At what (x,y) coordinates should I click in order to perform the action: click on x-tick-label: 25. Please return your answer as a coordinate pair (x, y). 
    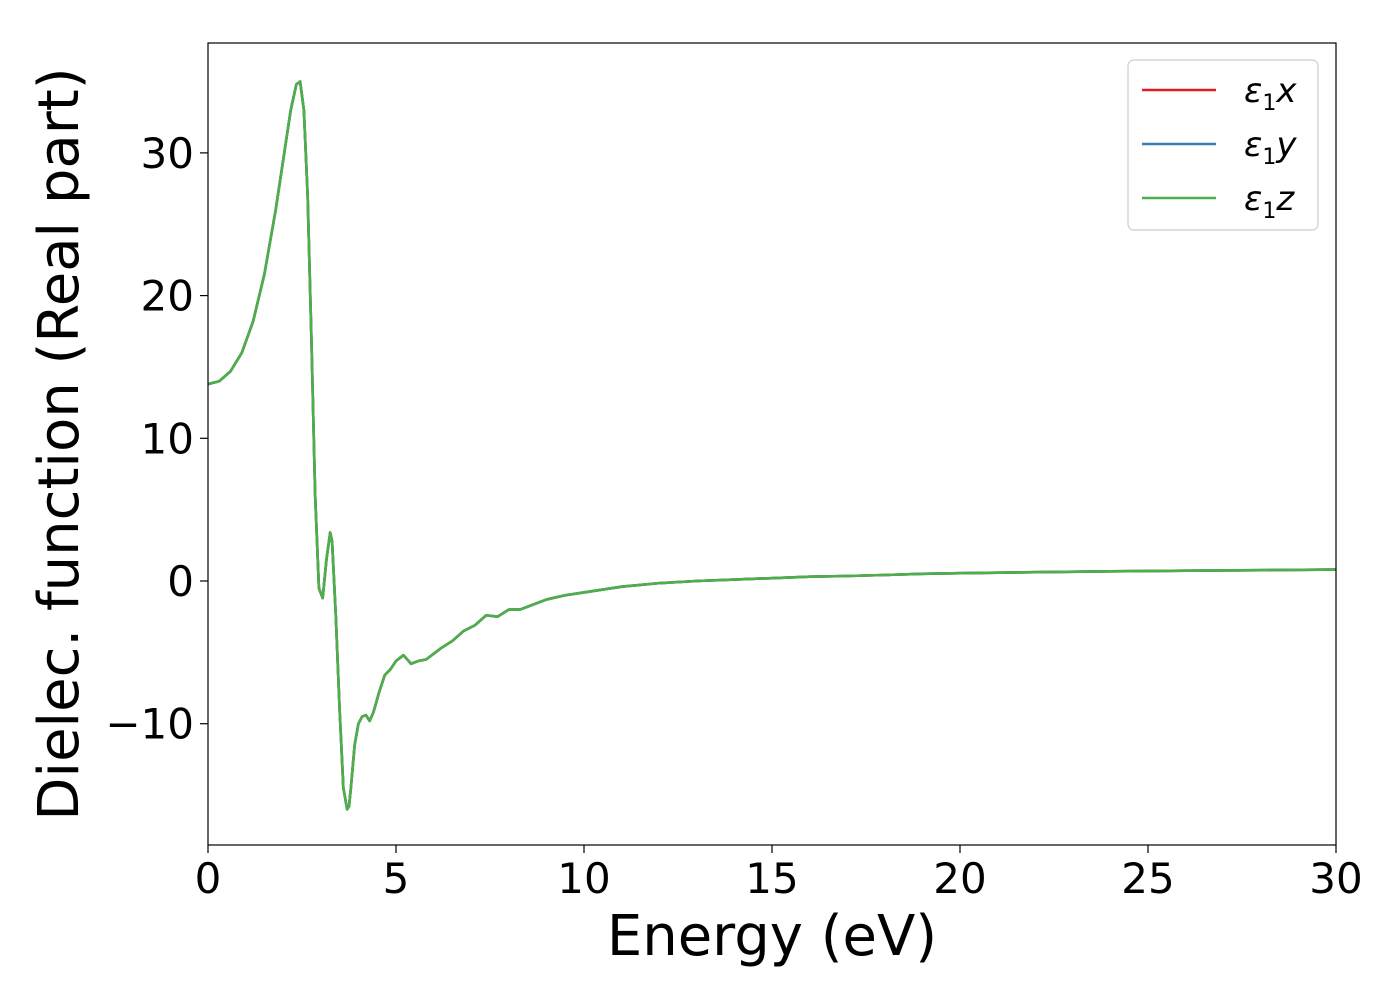
    Looking at the image, I should click on (1147, 878).